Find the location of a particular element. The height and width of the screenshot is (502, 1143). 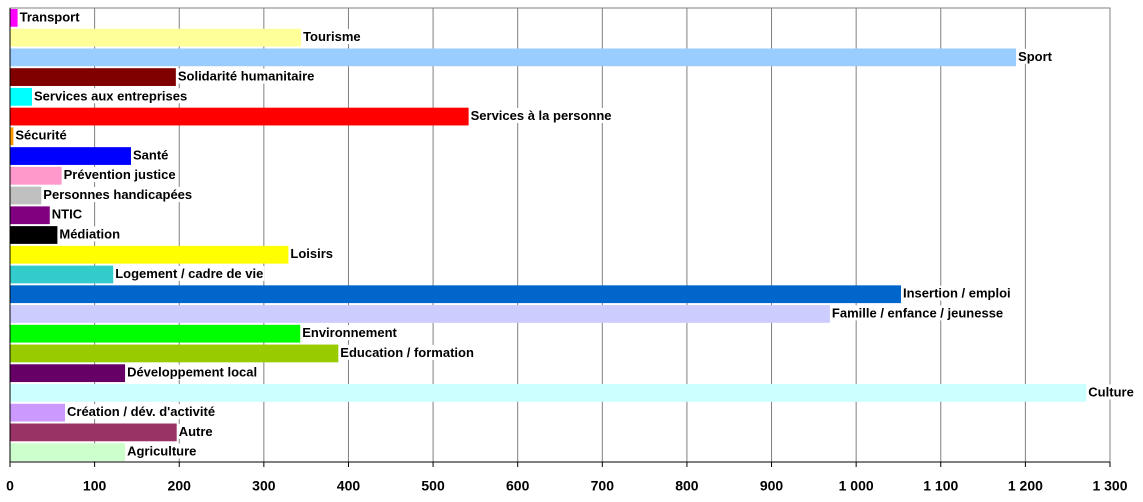

bar-label: Tourisme is located at coordinates (332, 36).